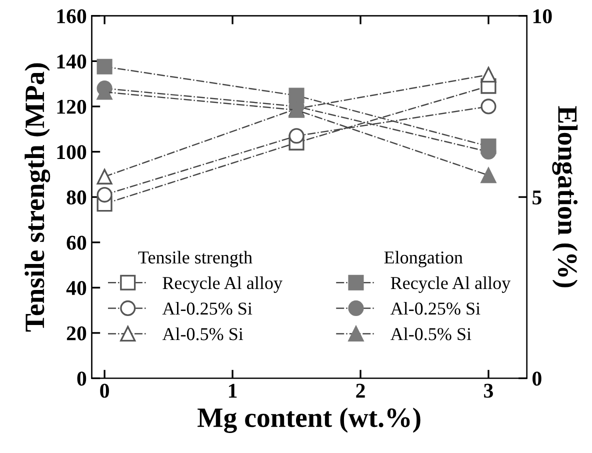 The image size is (592, 453). What do you see at coordinates (71, 107) in the screenshot?
I see `y-tick-label: 120` at bounding box center [71, 107].